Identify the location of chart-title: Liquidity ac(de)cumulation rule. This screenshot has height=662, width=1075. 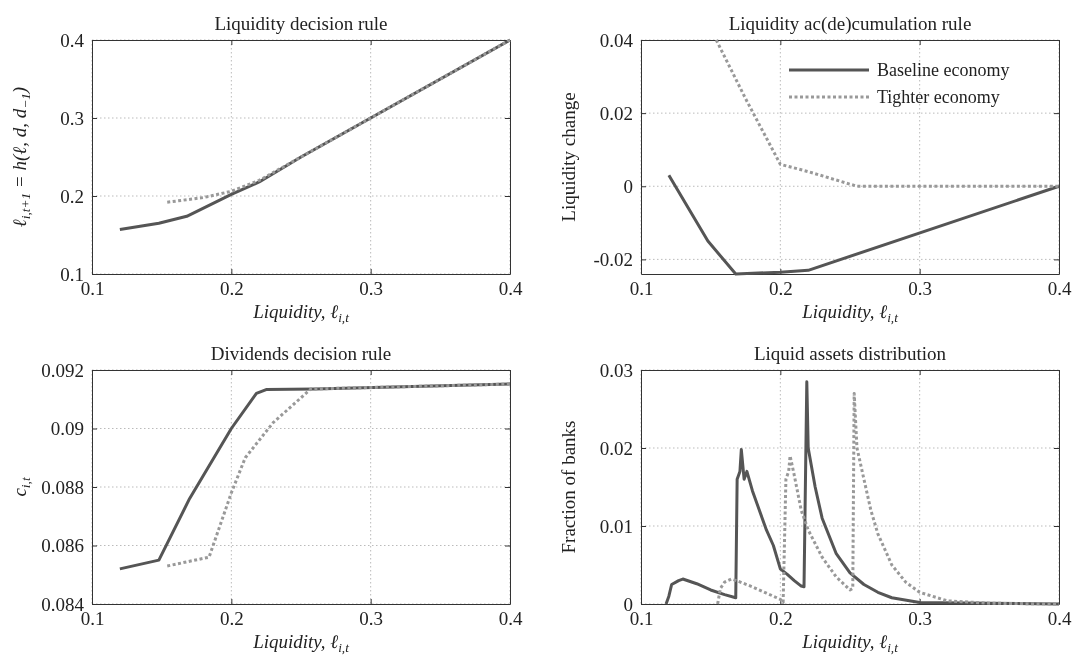
(850, 24).